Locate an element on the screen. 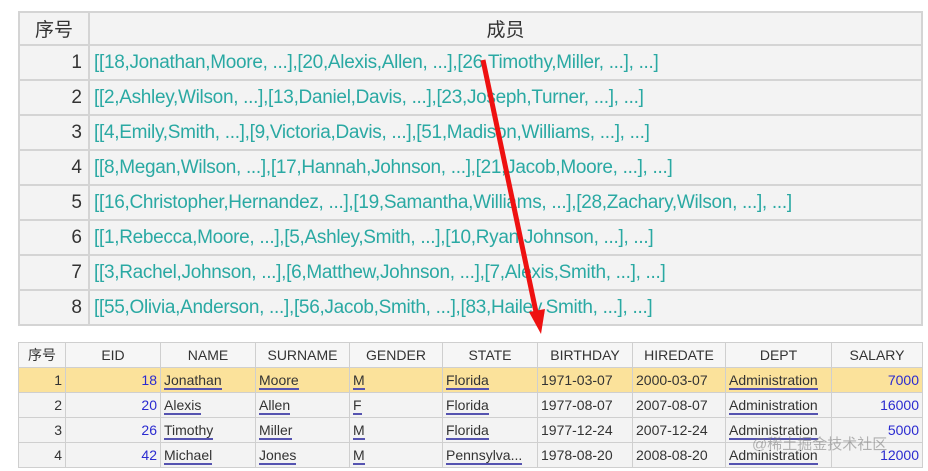 The width and height of the screenshot is (928, 471). 序号-cell: 2 is located at coordinates (42, 405).